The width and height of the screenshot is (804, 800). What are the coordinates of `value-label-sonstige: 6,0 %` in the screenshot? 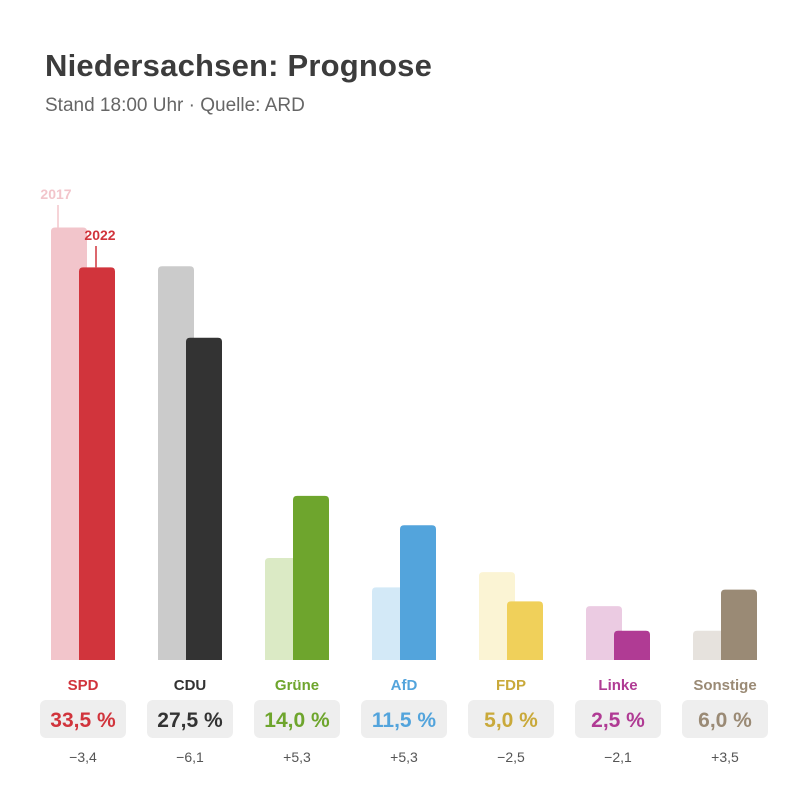 It's located at (725, 720).